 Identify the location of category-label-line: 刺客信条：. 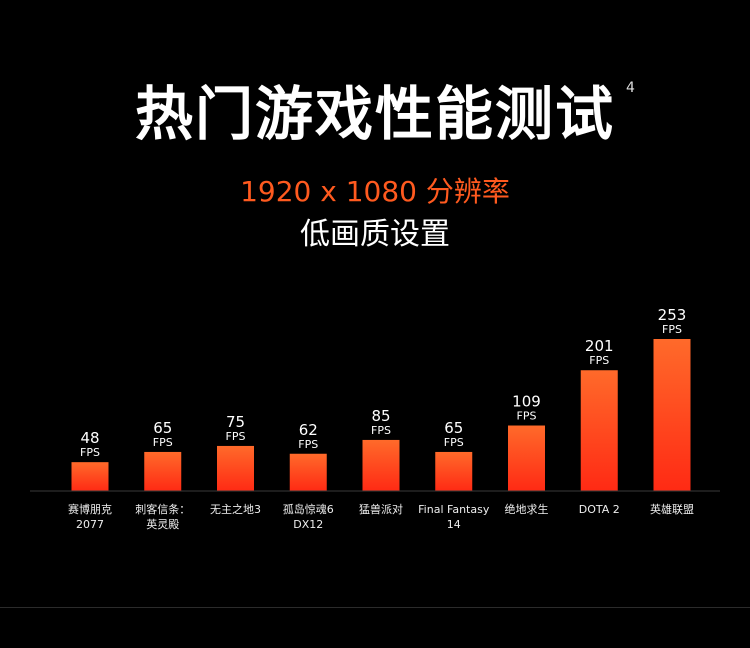
(163, 509).